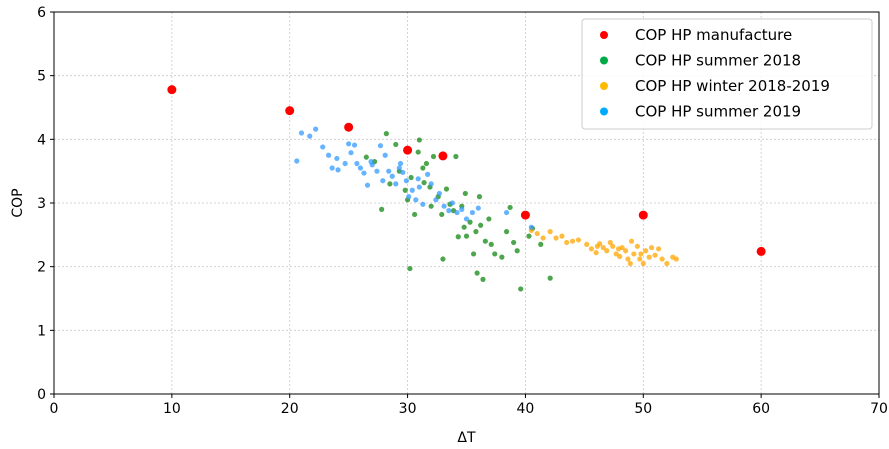 The width and height of the screenshot is (889, 449). What do you see at coordinates (732, 86) in the screenshot?
I see `legend-label: COP HP winter 2018-2019` at bounding box center [732, 86].